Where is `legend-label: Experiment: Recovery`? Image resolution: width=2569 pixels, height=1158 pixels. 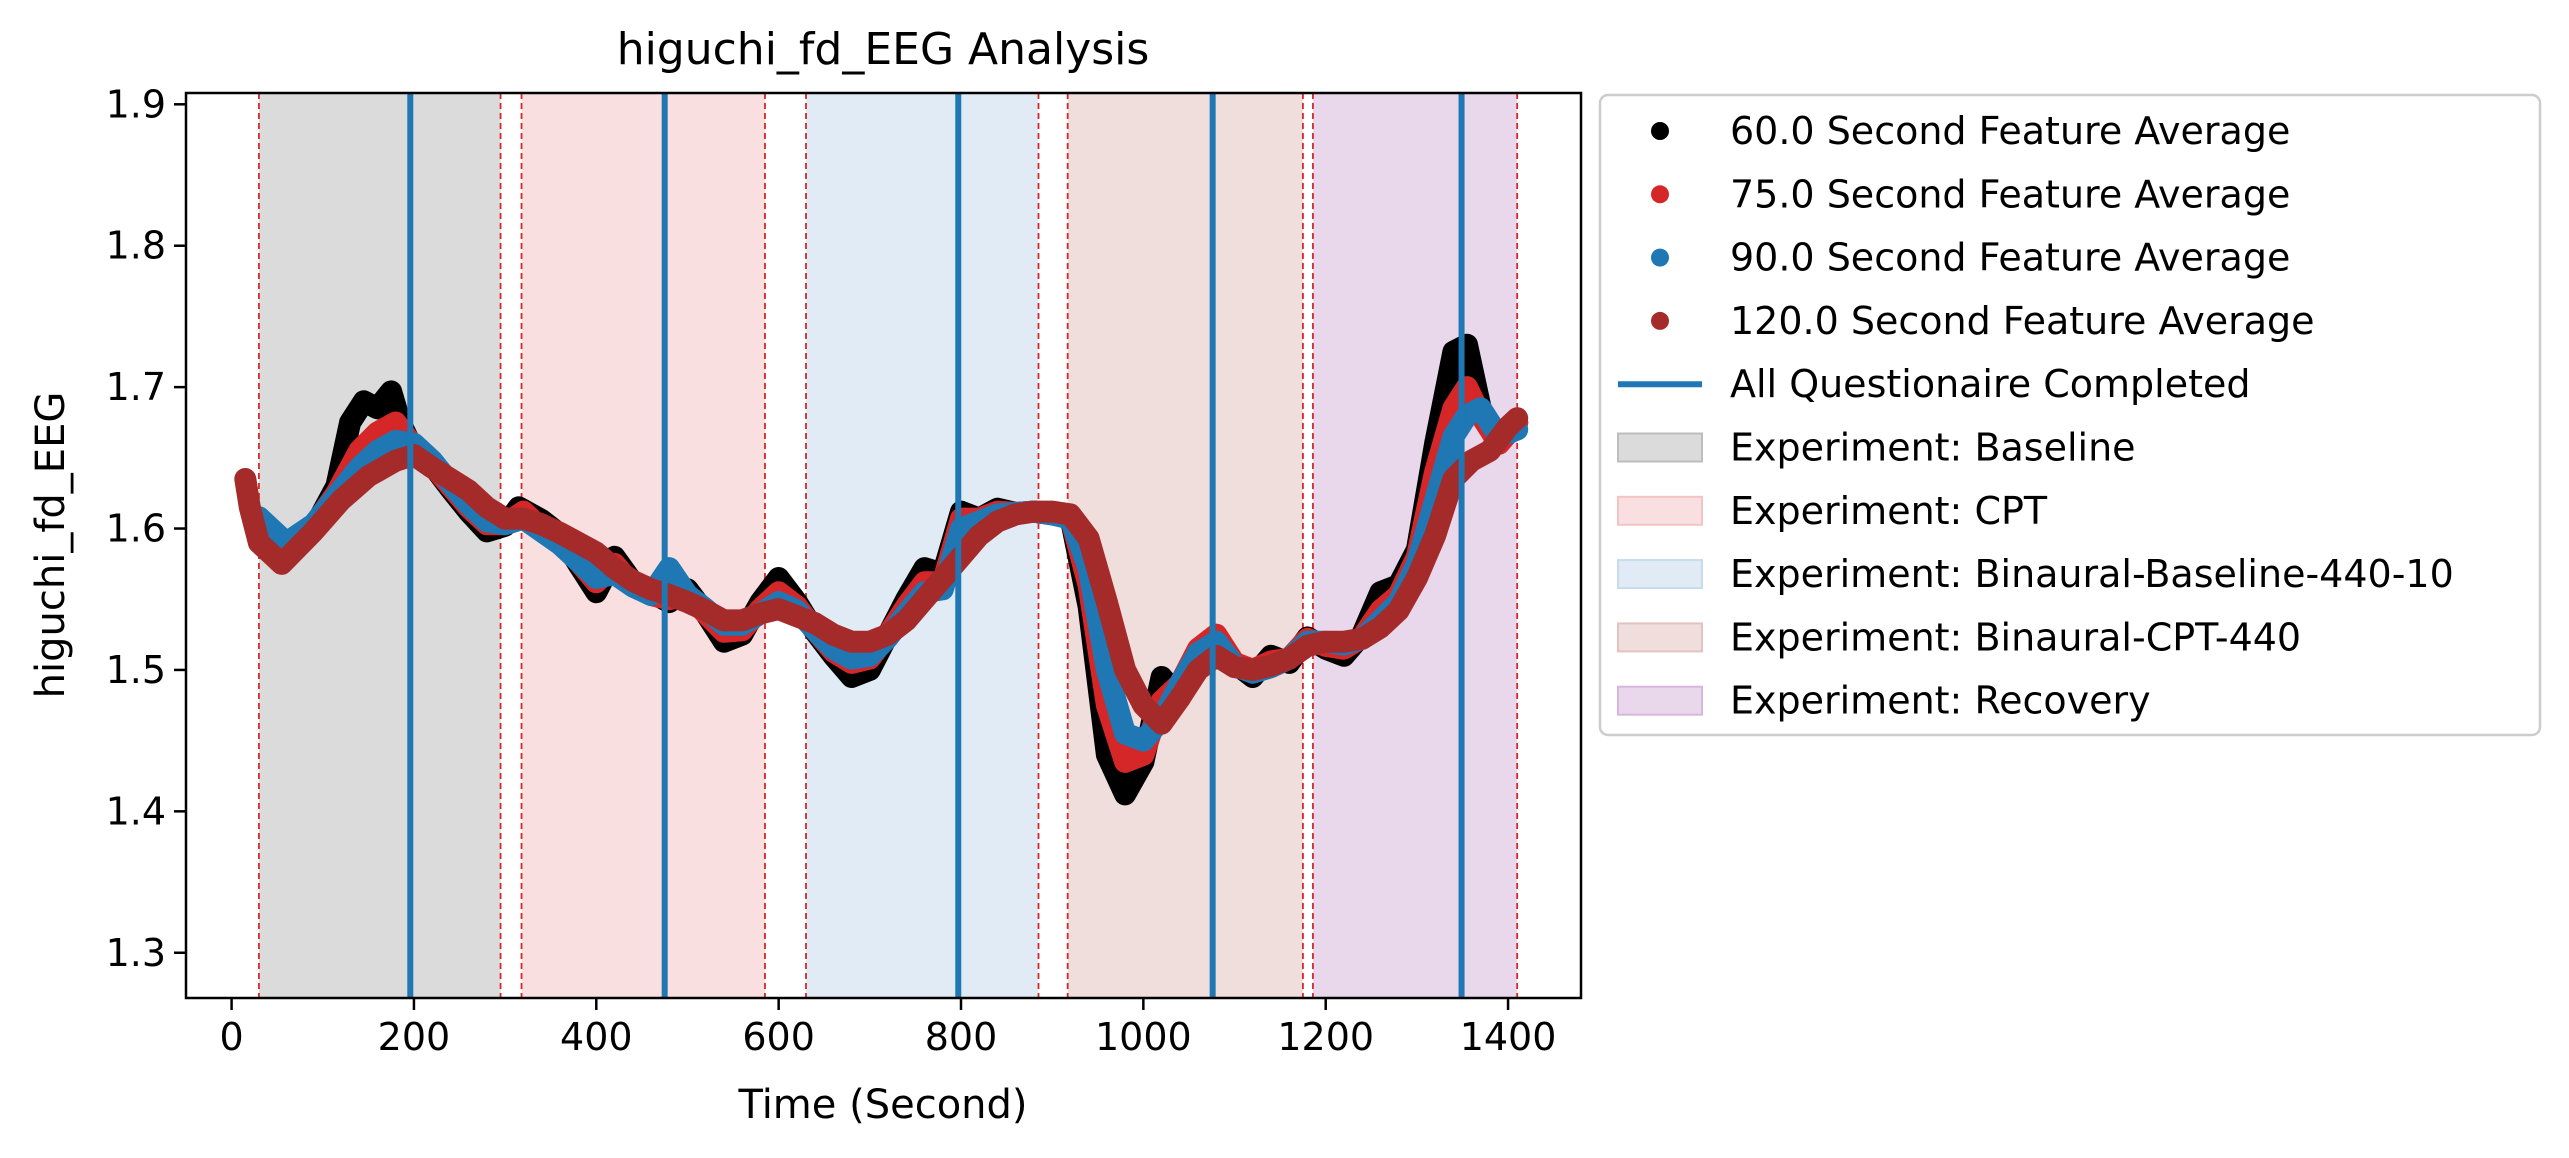 legend-label: Experiment: Recovery is located at coordinates (1940, 701).